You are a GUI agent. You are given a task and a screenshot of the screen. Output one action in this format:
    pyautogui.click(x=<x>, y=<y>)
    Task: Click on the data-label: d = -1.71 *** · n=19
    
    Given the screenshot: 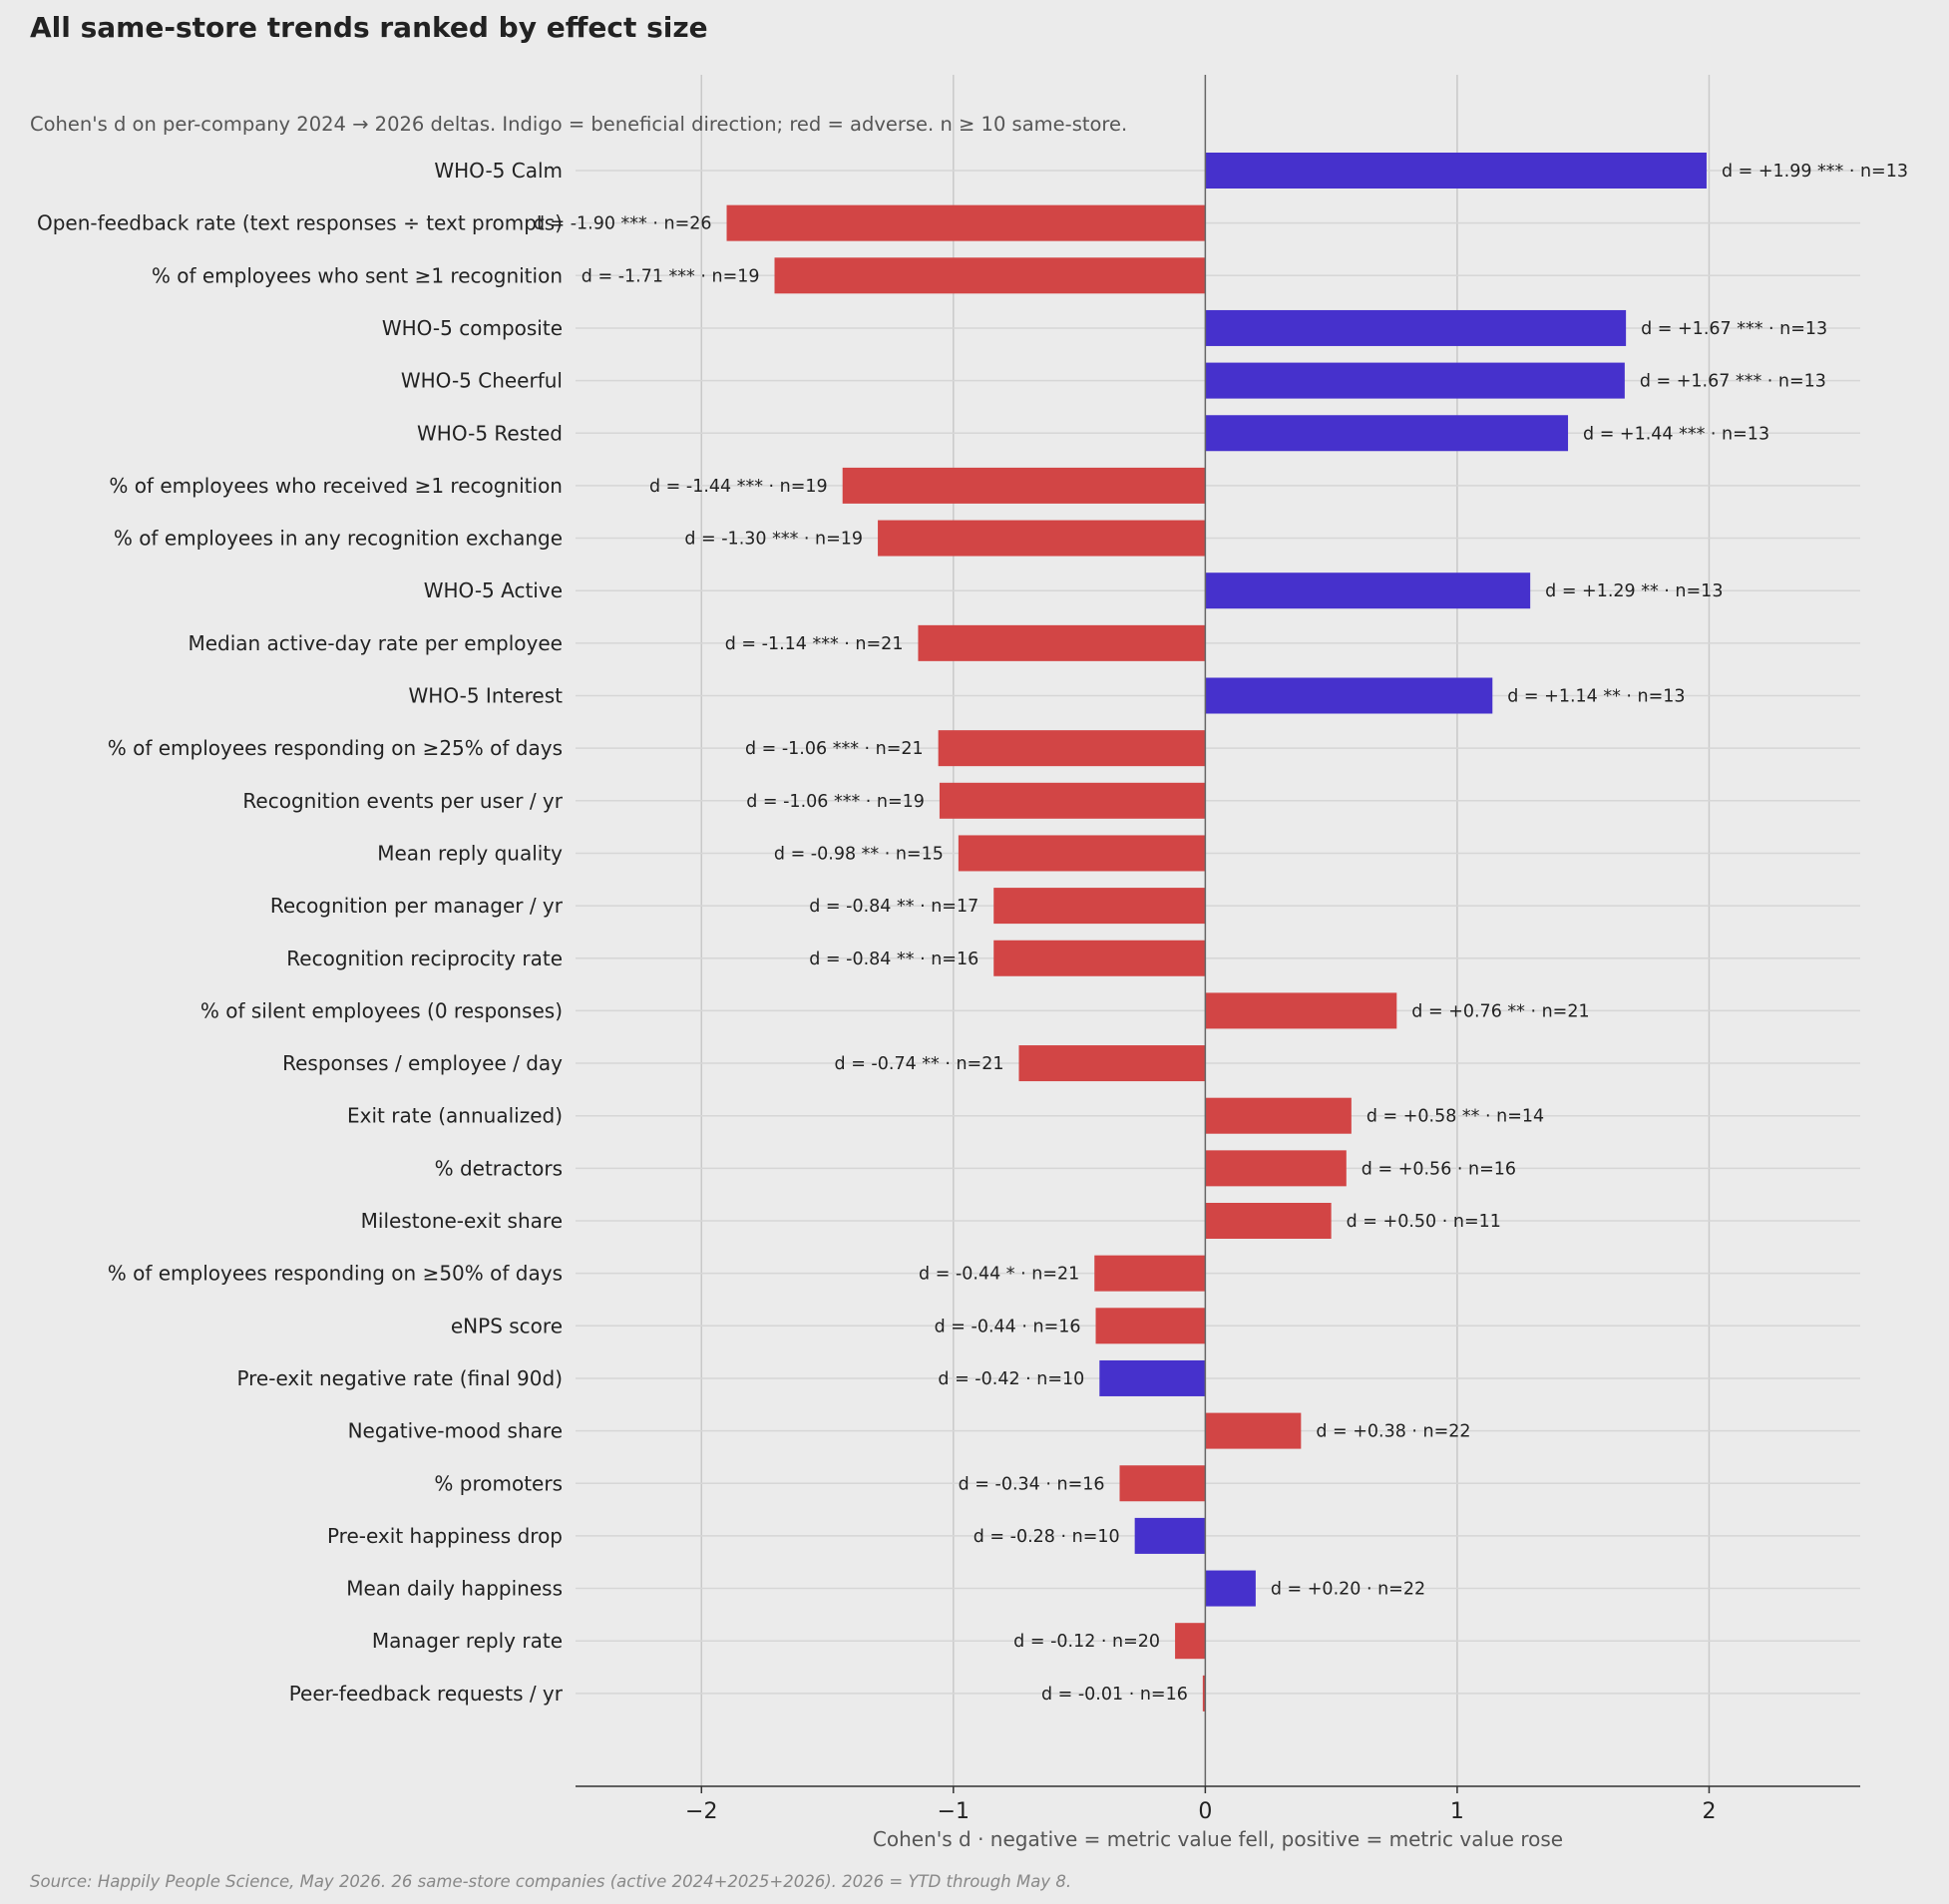 What is the action you would take?
    pyautogui.click(x=671, y=276)
    